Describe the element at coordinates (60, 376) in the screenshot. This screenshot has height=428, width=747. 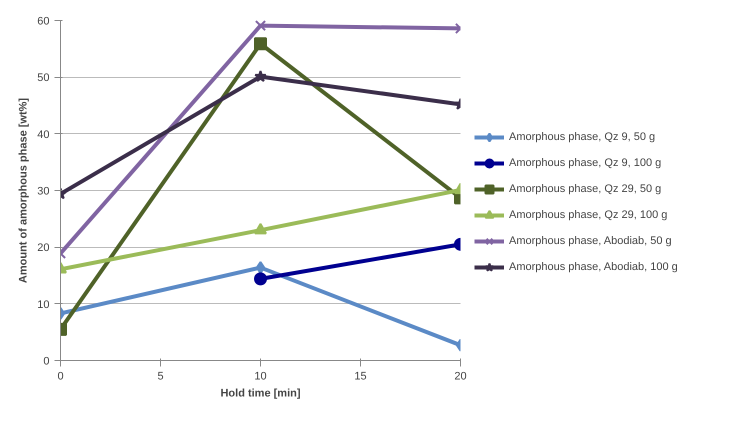
I see `x-tick-label: 0` at that location.